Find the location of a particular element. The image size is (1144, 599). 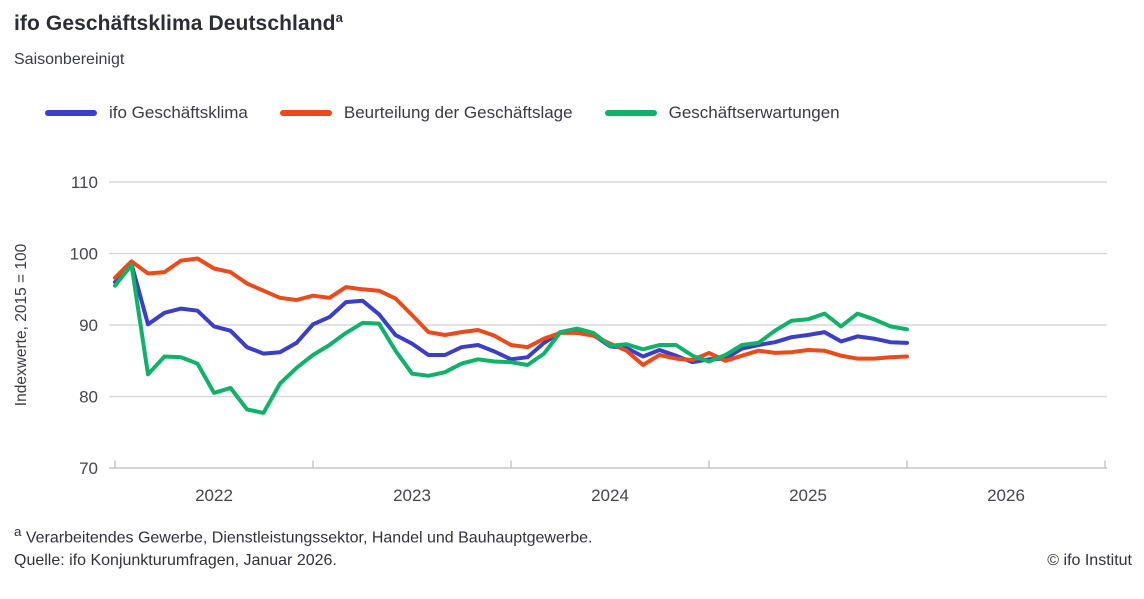

legend-swatch-blue-line-icon is located at coordinates (71, 113).